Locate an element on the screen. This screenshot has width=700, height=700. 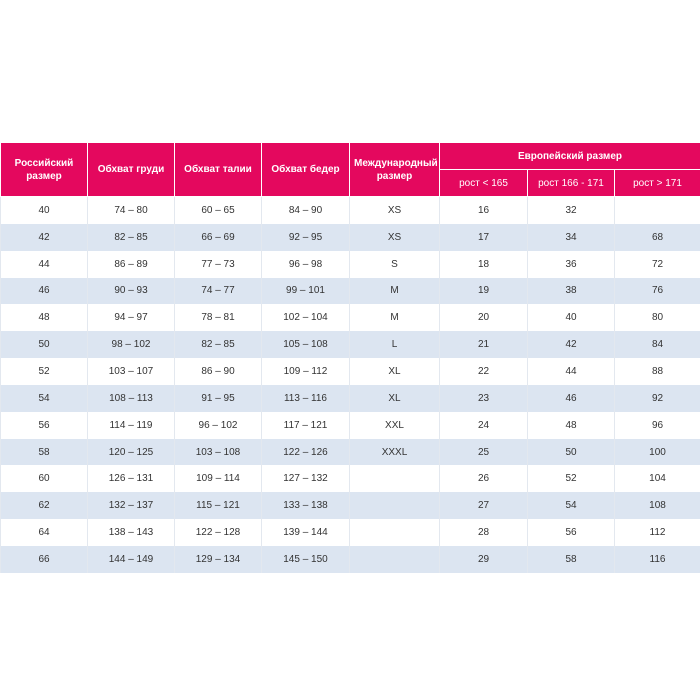
table-cell: 117 – 121 is located at coordinates (305, 425).